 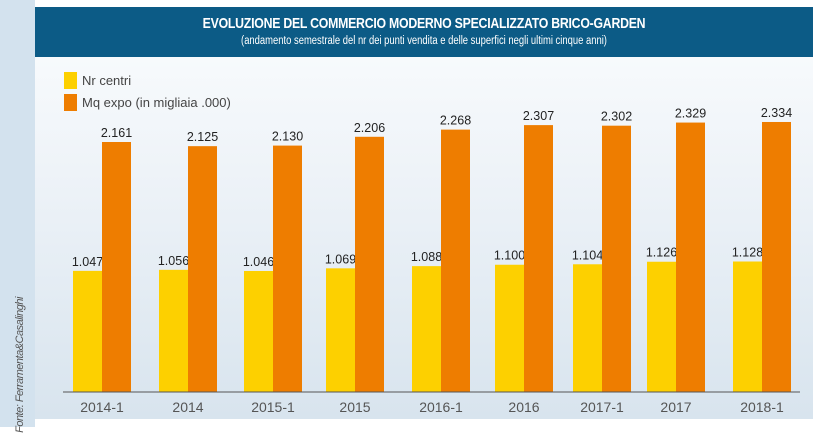 What do you see at coordinates (17, 216) in the screenshot?
I see `side-strip: Fonte: Ferramenta&Casalinghi` at bounding box center [17, 216].